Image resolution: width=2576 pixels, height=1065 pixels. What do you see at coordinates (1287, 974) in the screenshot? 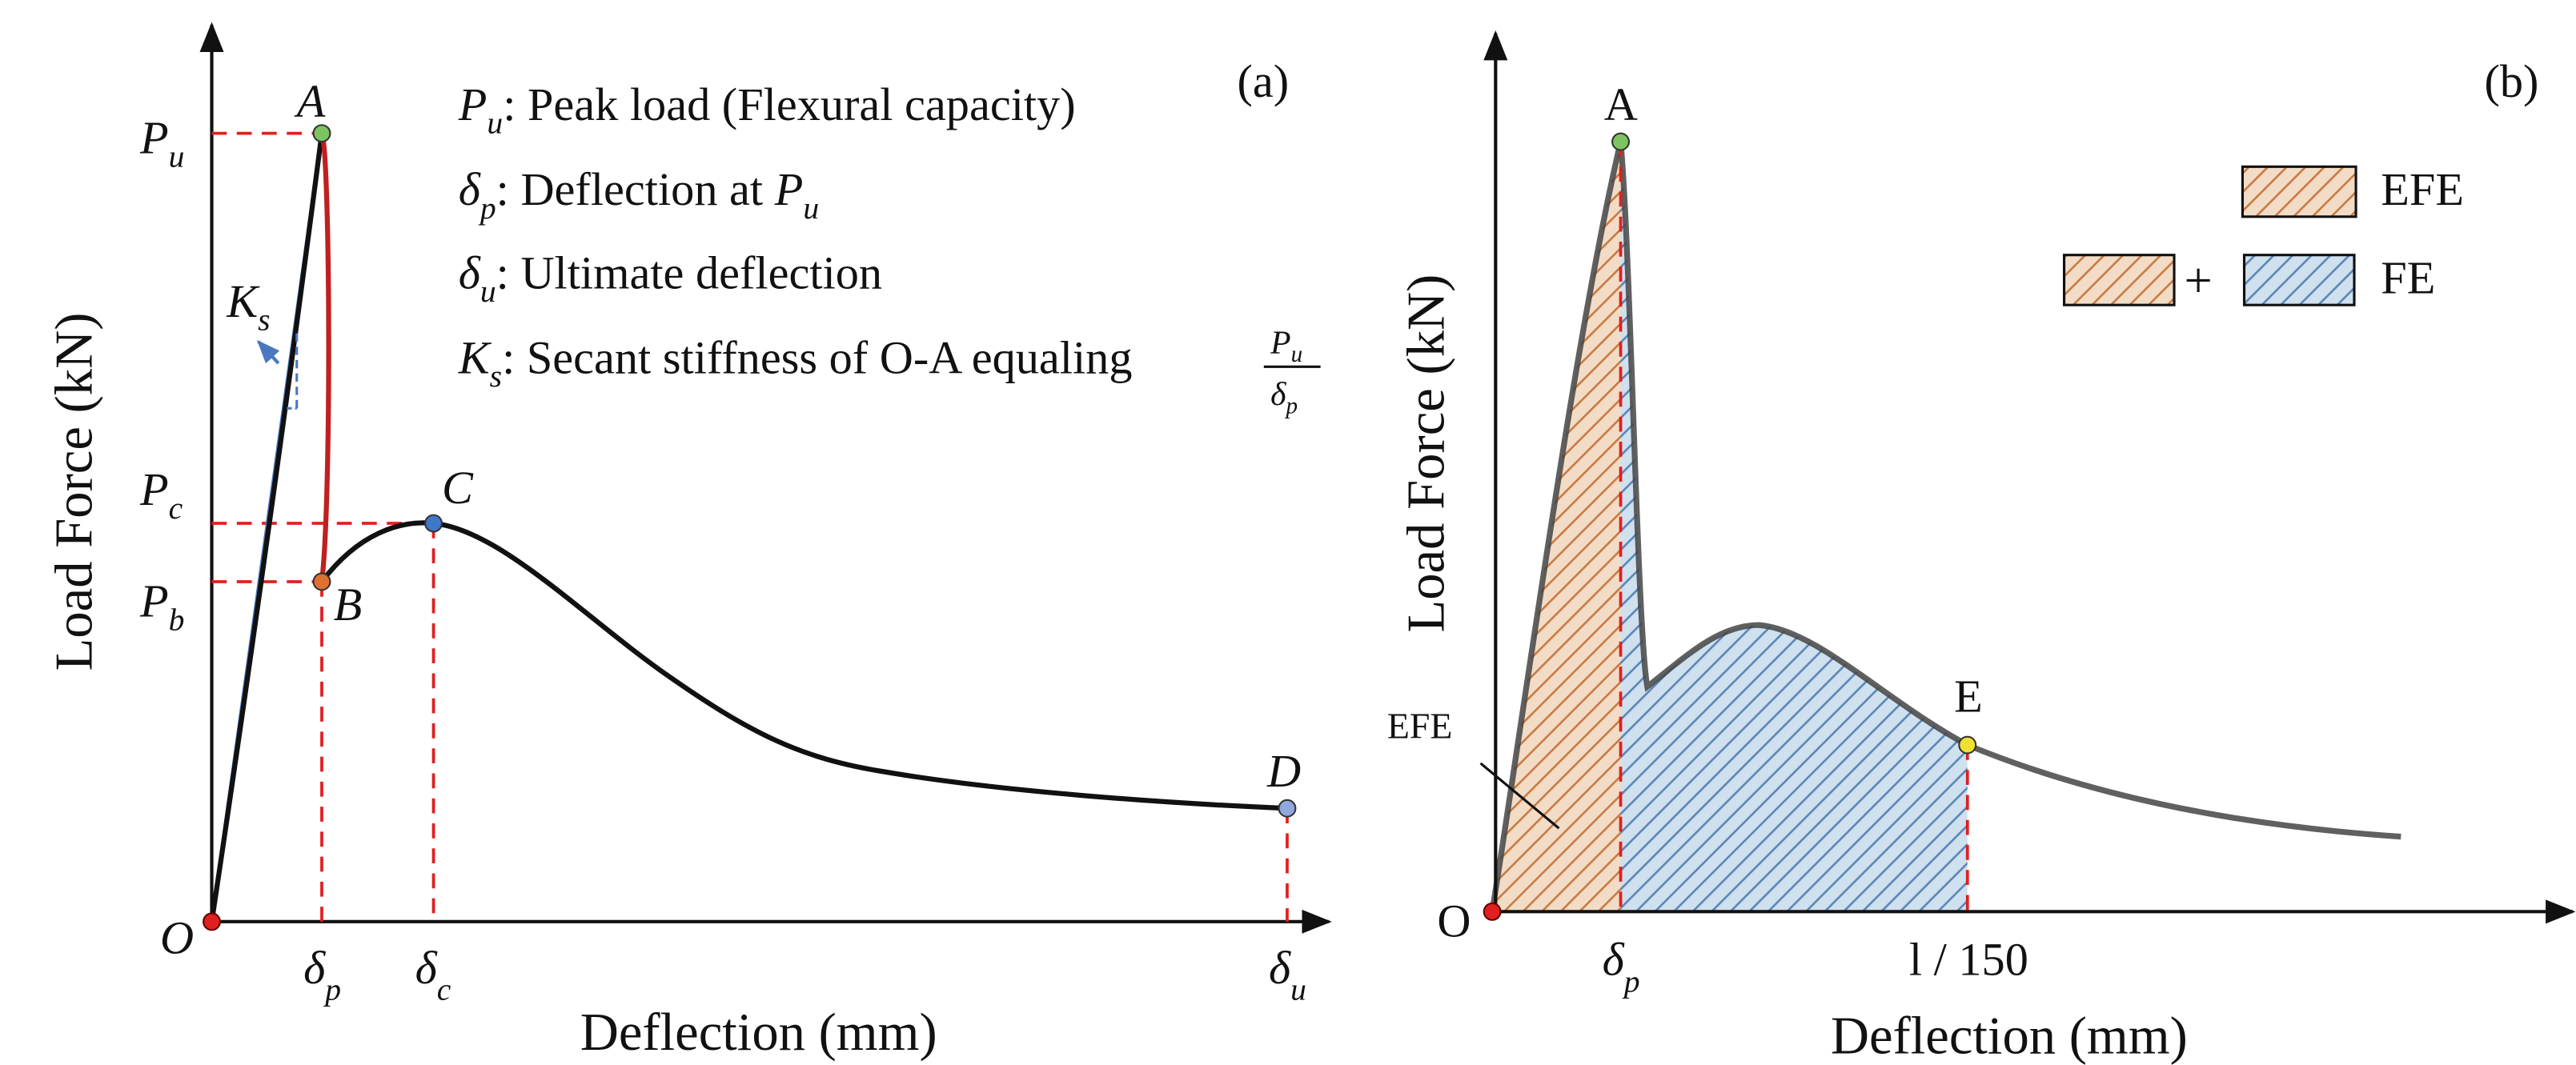
I see `x-tick-label: δu` at bounding box center [1287, 974].